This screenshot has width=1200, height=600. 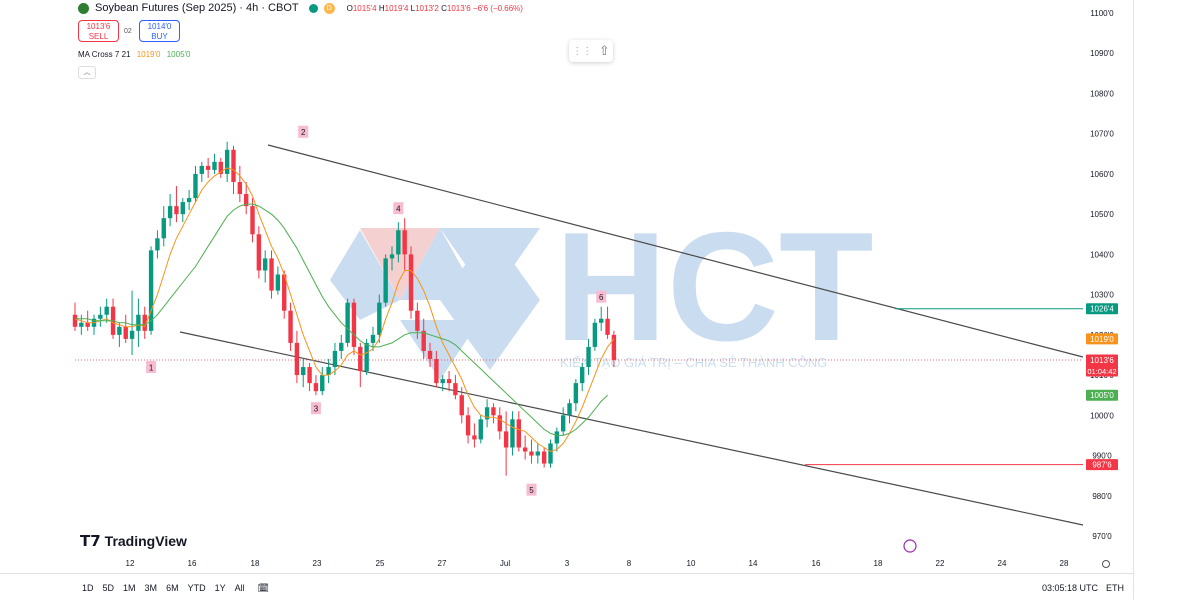 What do you see at coordinates (910, 546) in the screenshot?
I see `lightning-icon` at bounding box center [910, 546].